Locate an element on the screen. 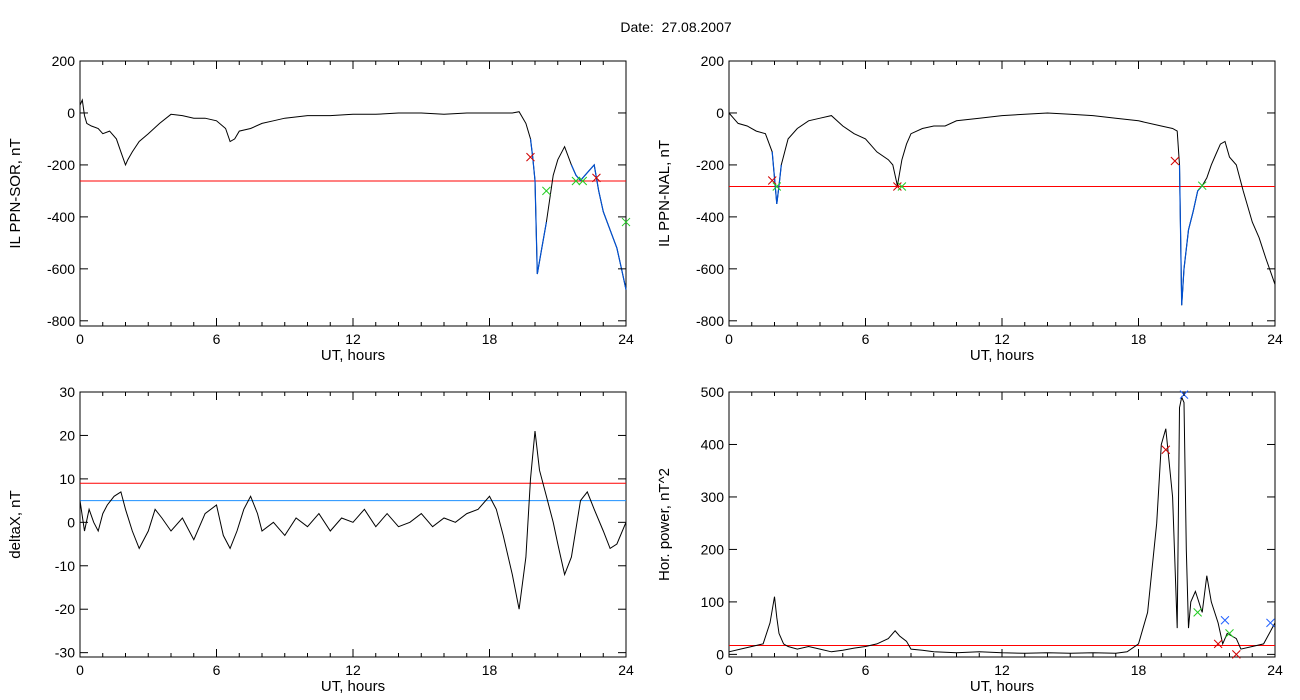 The width and height of the screenshot is (1300, 700). y-tick-label: 20 is located at coordinates (67, 435).